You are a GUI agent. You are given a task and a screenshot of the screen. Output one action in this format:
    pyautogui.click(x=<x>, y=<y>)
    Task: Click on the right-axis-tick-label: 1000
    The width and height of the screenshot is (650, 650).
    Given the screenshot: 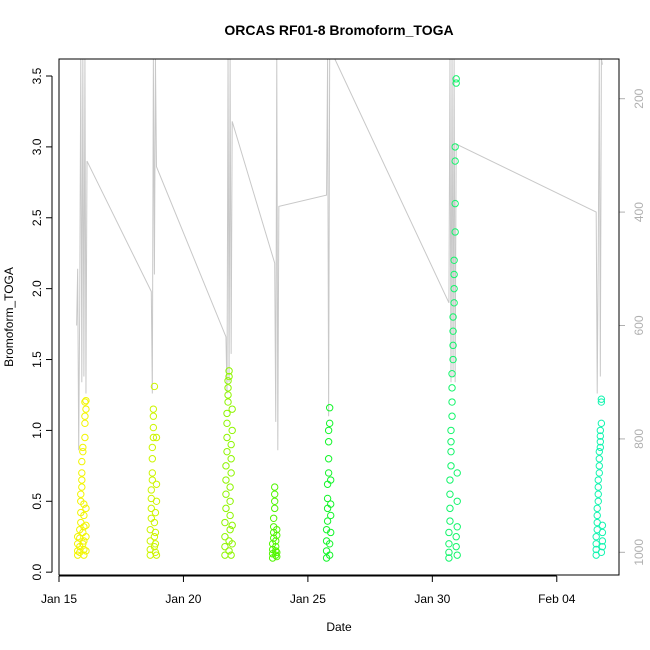 What is the action you would take?
    pyautogui.click(x=639, y=552)
    